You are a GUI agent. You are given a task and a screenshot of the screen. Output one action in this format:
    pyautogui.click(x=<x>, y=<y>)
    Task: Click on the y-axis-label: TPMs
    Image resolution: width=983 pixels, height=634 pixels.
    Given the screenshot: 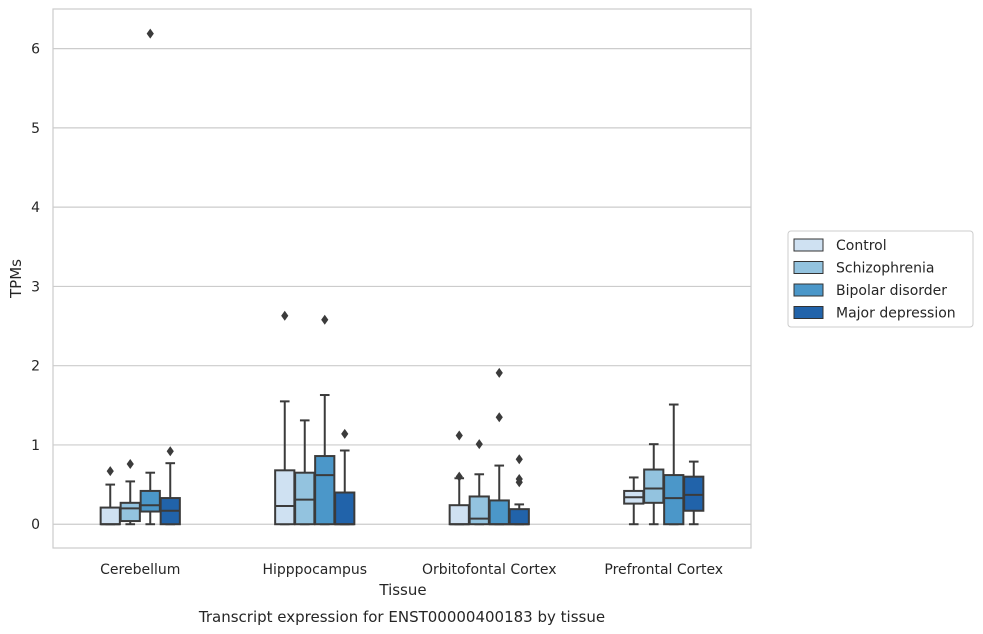 What is the action you would take?
    pyautogui.click(x=16, y=279)
    